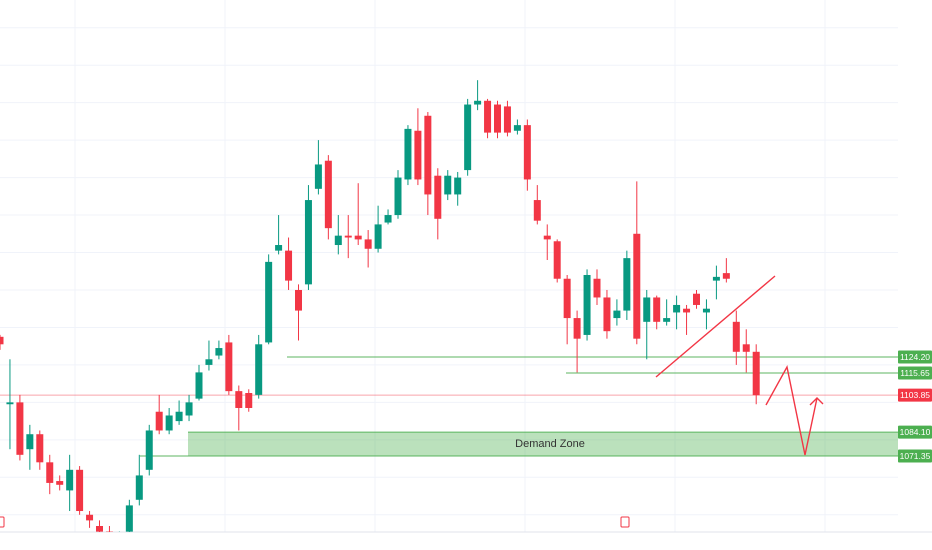 The width and height of the screenshot is (932, 550). I want to click on projection-arrow, so click(791, 410).